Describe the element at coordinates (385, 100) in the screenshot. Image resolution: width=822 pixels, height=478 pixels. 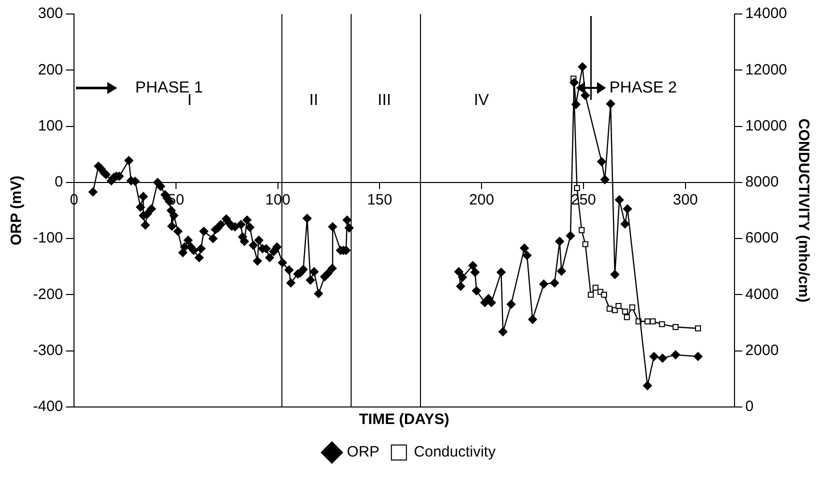
I see `annotation: III` at that location.